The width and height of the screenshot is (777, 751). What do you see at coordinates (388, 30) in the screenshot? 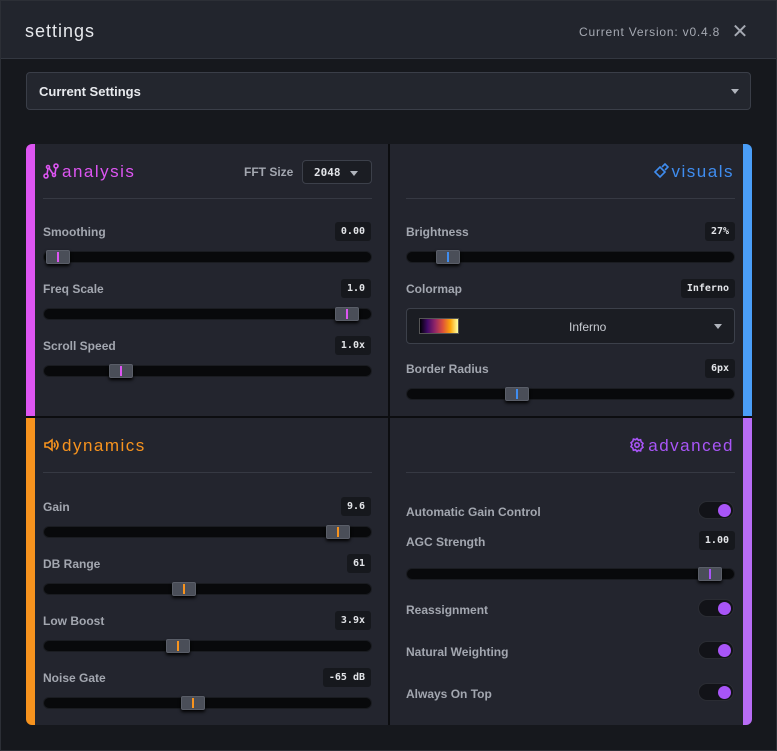
I see `header: settings Current Version: v0.4.8 ✕` at bounding box center [388, 30].